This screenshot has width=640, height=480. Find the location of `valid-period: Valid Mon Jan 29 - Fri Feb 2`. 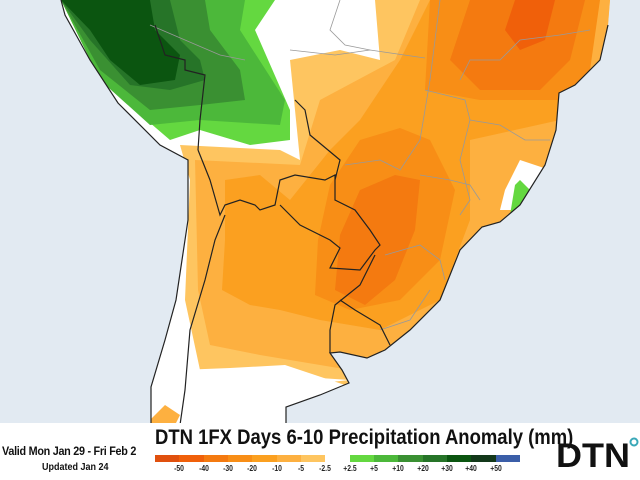

valid-period: Valid Mon Jan 29 - Fri Feb 2 is located at coordinates (69, 451).